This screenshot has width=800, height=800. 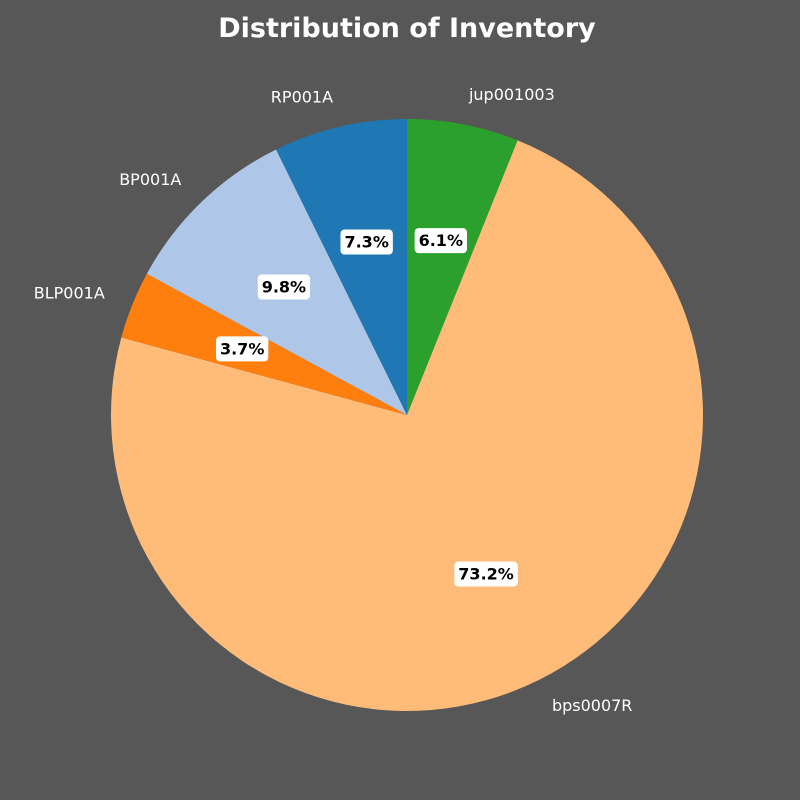 What do you see at coordinates (341, 267) in the screenshot?
I see `pie-slice-rp001a` at bounding box center [341, 267].